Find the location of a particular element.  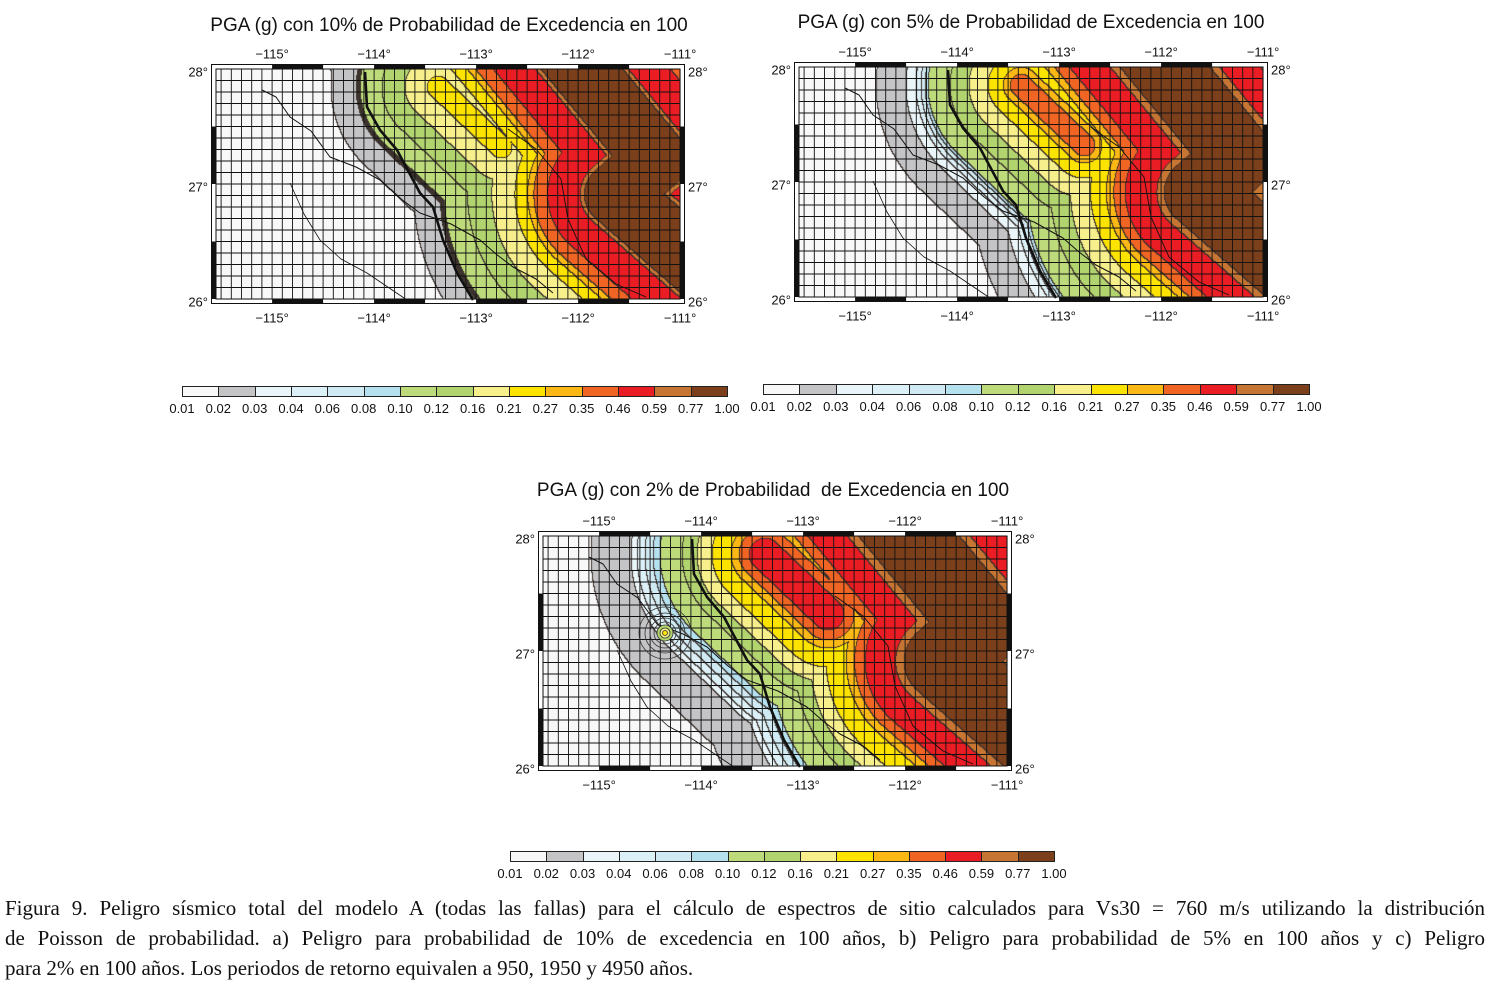

lat-label-right: 26° is located at coordinates (698, 302).